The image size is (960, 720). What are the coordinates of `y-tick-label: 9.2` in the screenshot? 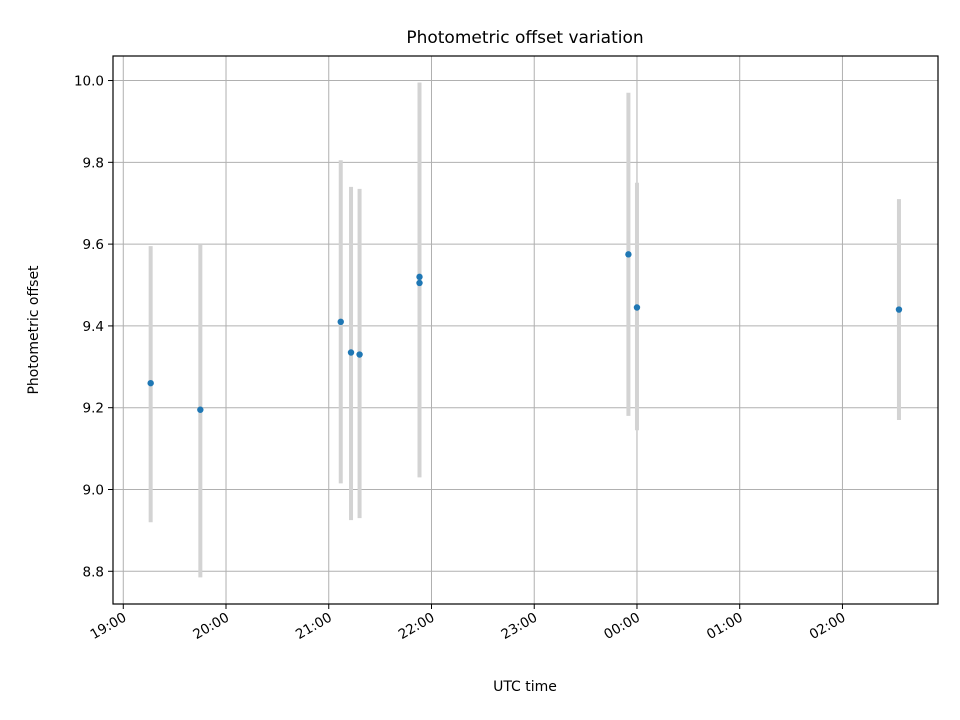 It's located at (93, 409).